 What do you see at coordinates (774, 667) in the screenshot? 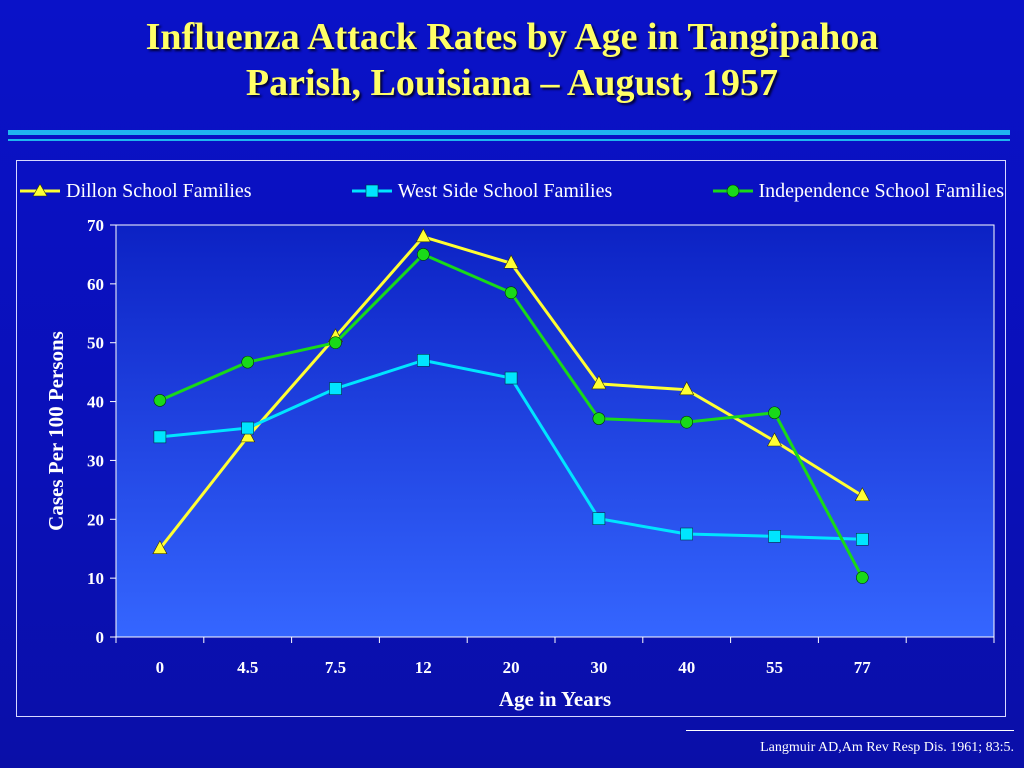
I see `x-tick-label: 55` at bounding box center [774, 667].